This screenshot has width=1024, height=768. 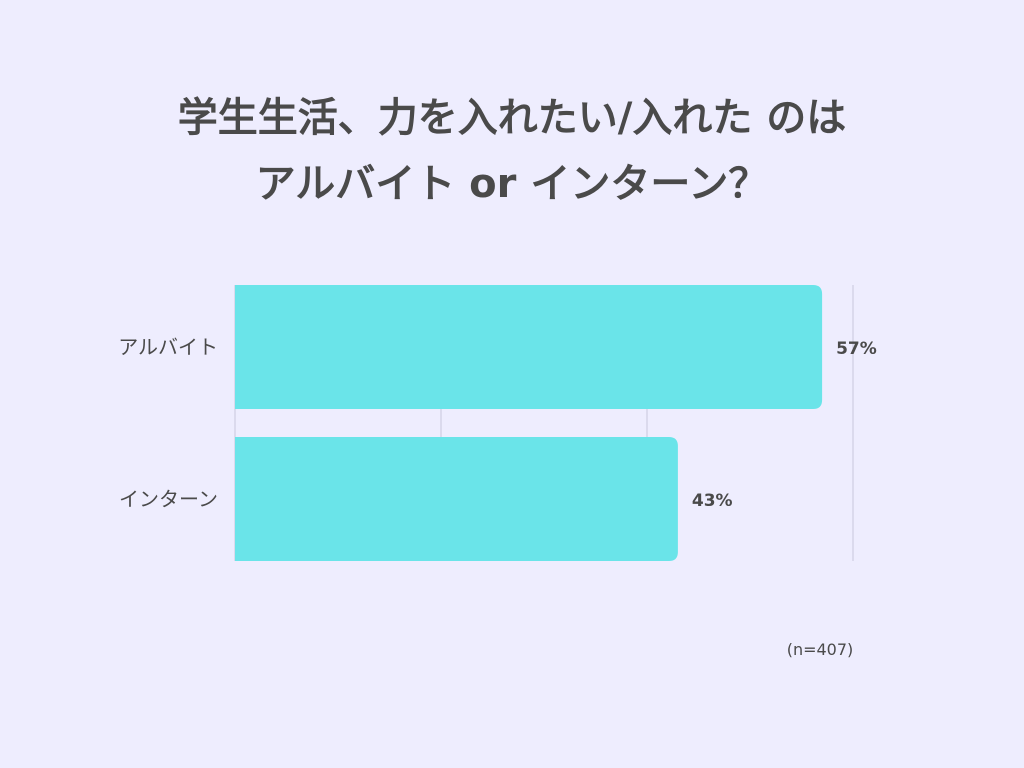 What do you see at coordinates (512, 118) in the screenshot?
I see `chart-title-line-1: 学生生活、力を入れたい/入れた のは` at bounding box center [512, 118].